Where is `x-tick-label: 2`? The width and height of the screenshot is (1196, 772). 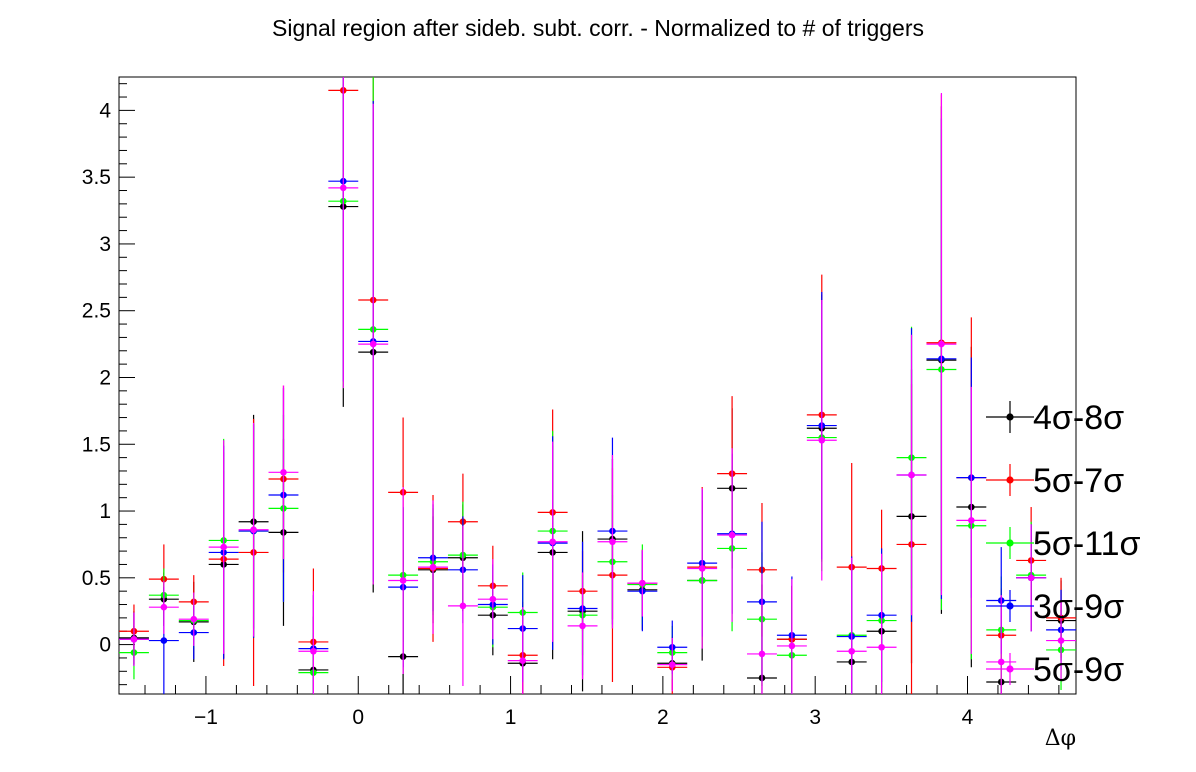 x-tick-label: 2 is located at coordinates (663, 717).